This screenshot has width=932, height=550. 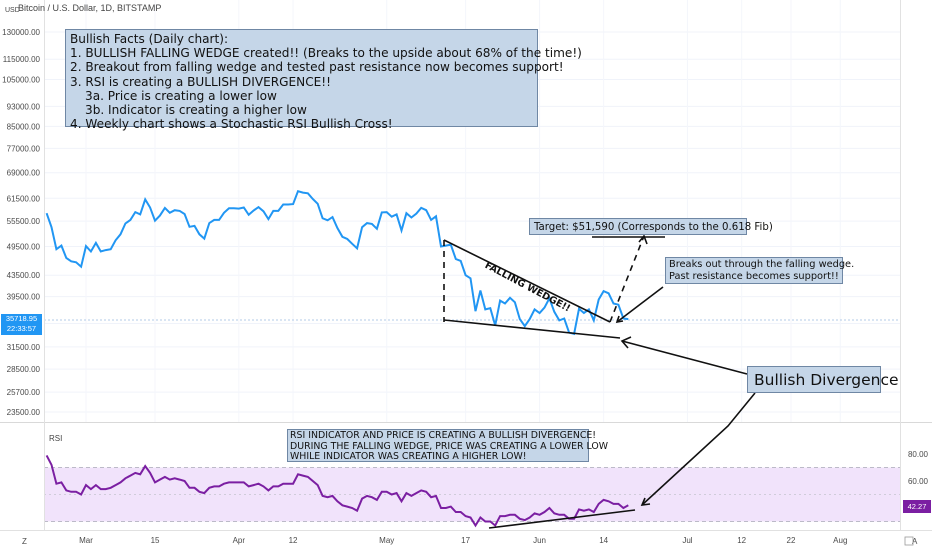 What do you see at coordinates (762, 264) in the screenshot?
I see `breakout-note-line: Breaks out through the falling wedge.` at bounding box center [762, 264].